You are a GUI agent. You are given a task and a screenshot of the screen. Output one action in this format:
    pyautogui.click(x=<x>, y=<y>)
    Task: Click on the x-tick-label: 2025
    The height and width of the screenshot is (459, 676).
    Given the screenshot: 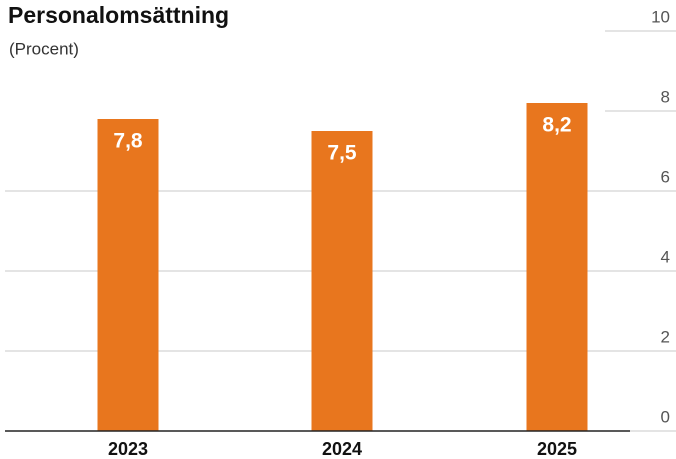 What is the action you would take?
    pyautogui.click(x=557, y=449)
    